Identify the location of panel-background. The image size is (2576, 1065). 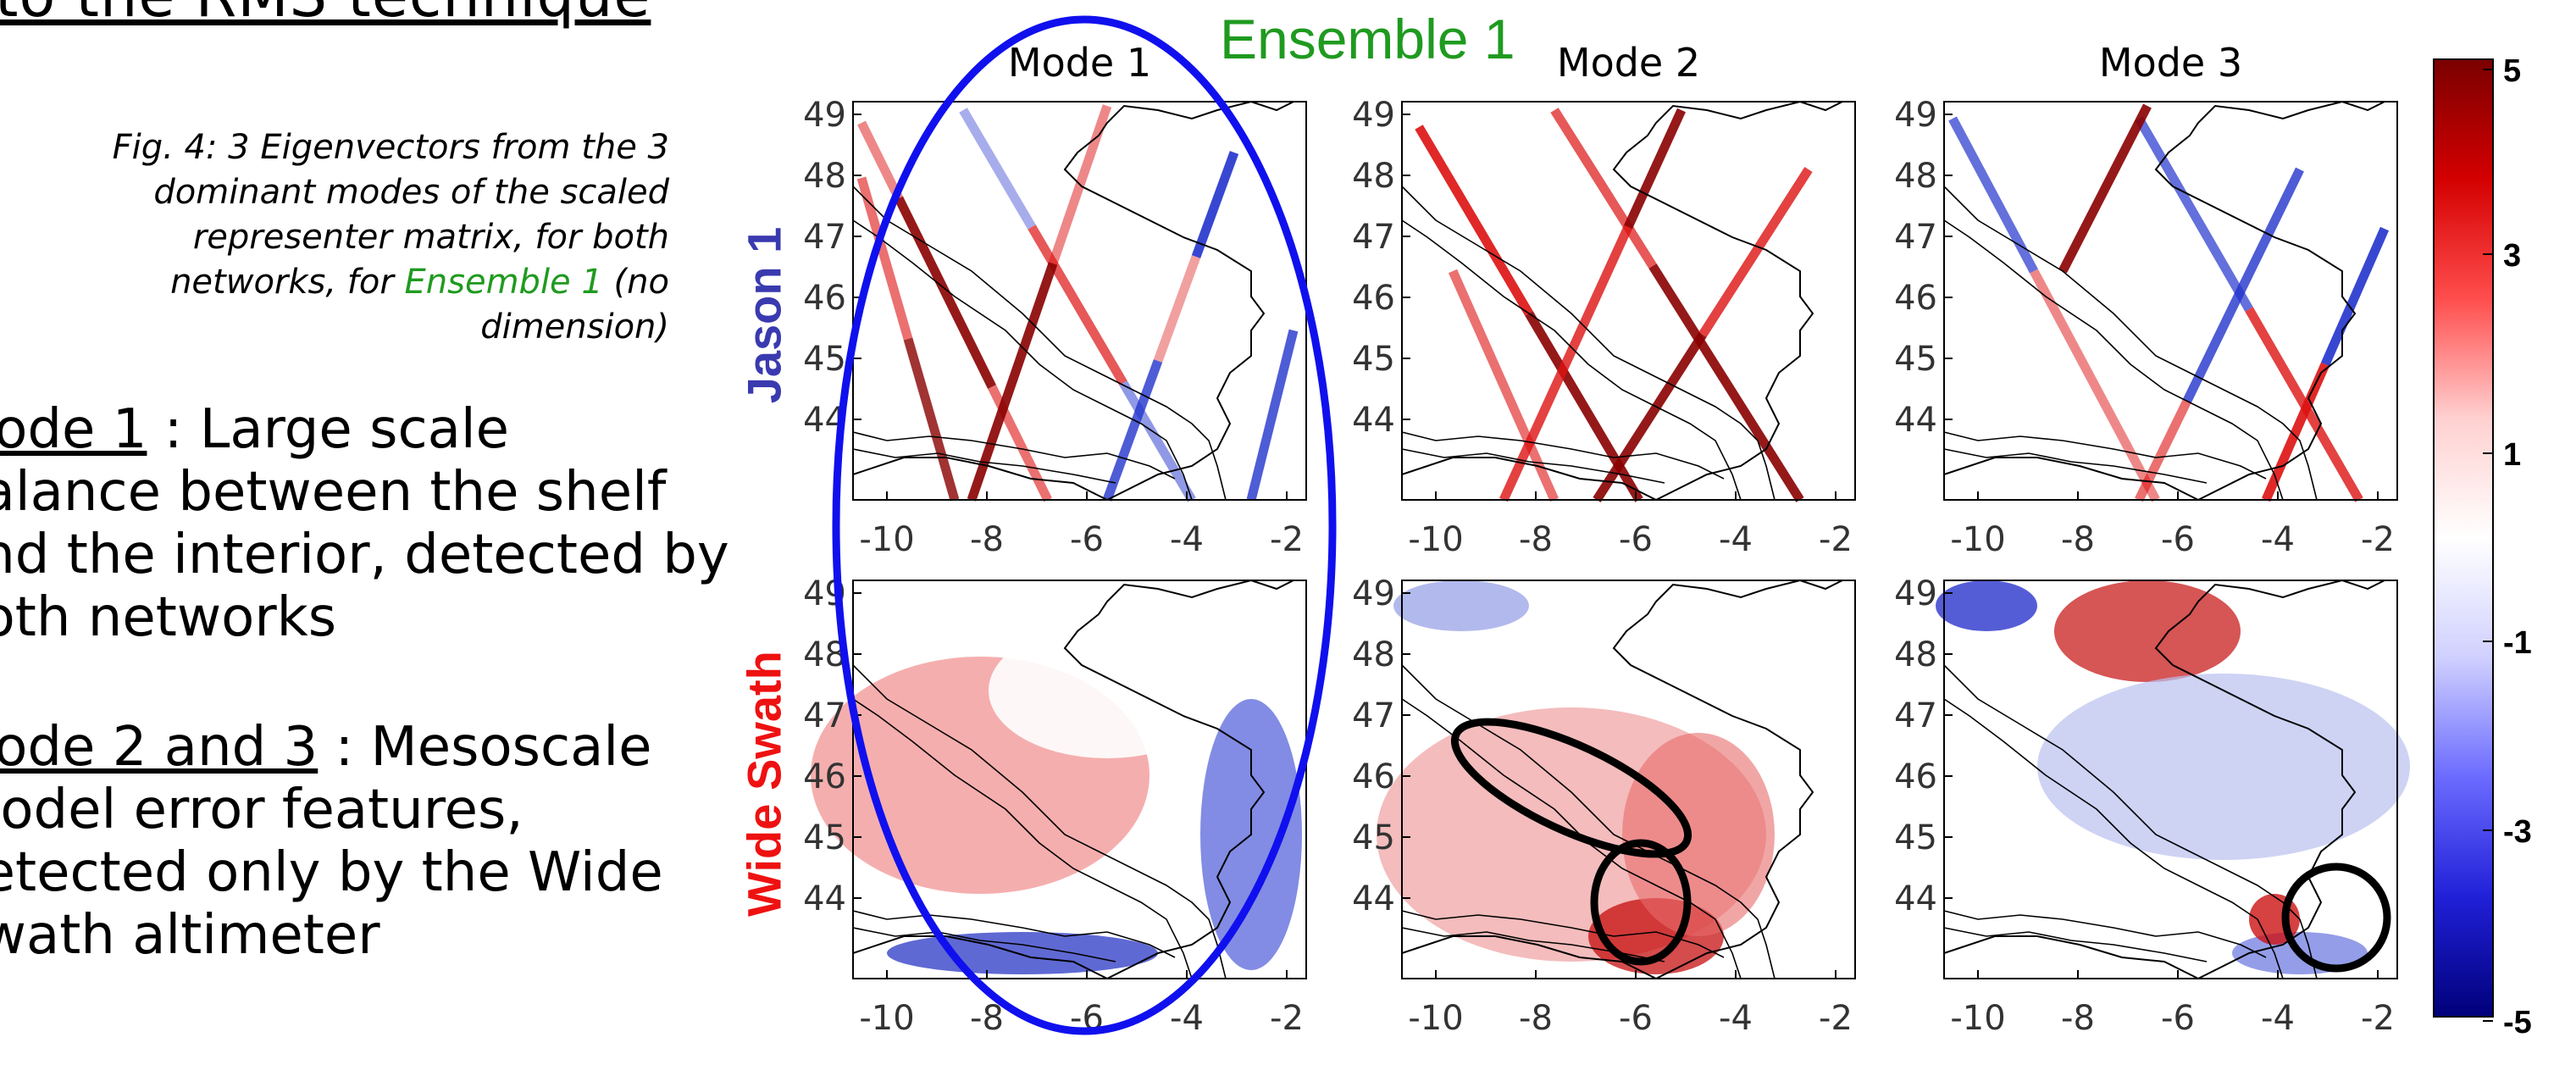
(1628, 301).